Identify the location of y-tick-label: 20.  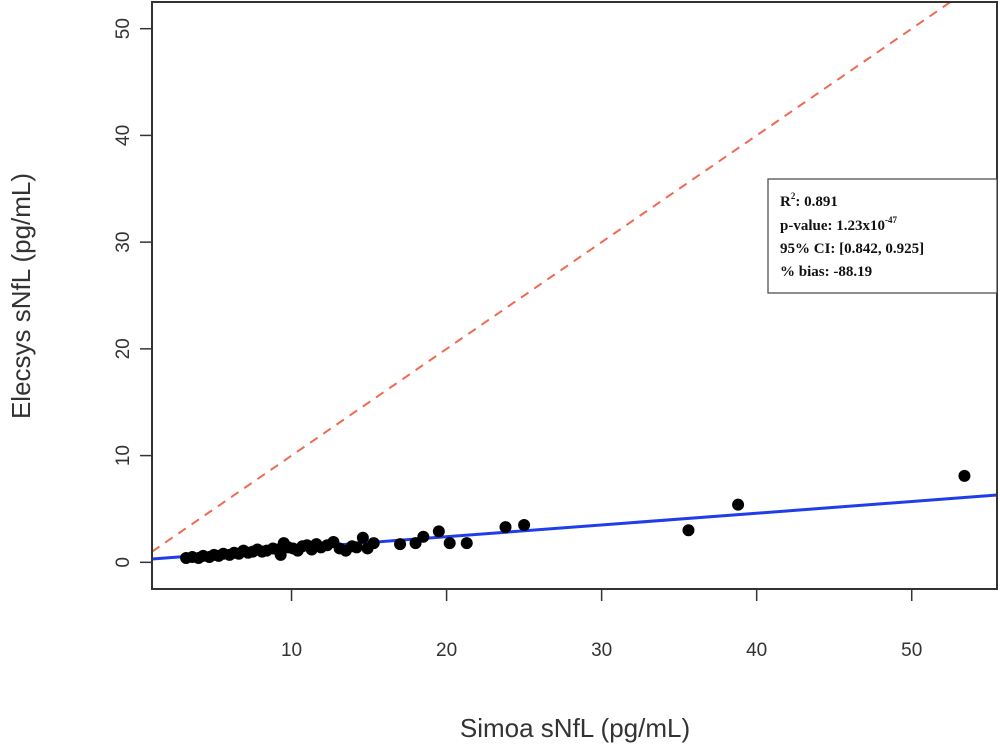
(123, 348).